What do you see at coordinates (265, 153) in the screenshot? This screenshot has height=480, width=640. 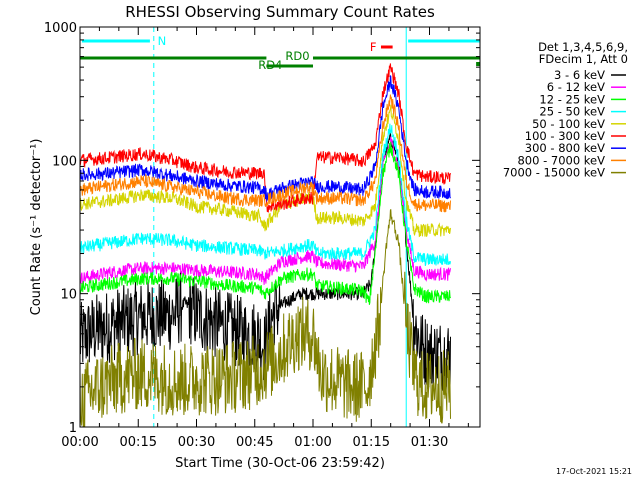 I see `series-line` at bounding box center [265, 153].